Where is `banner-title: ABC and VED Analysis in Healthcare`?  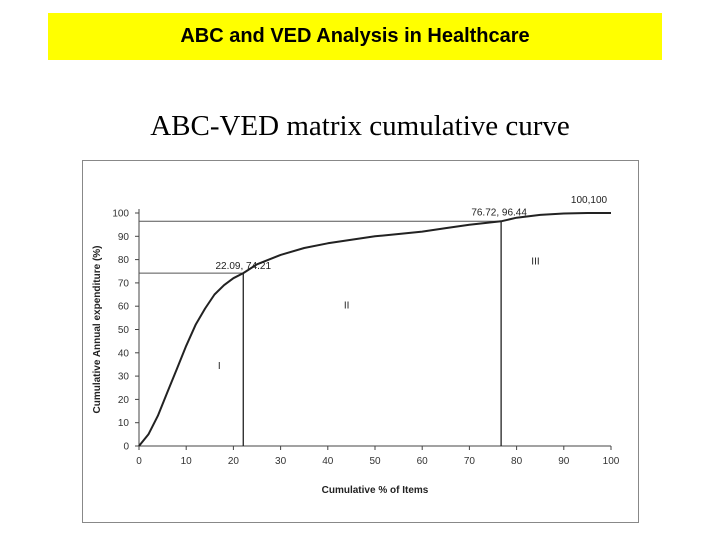 banner-title: ABC and VED Analysis in Healthcare is located at coordinates (355, 36).